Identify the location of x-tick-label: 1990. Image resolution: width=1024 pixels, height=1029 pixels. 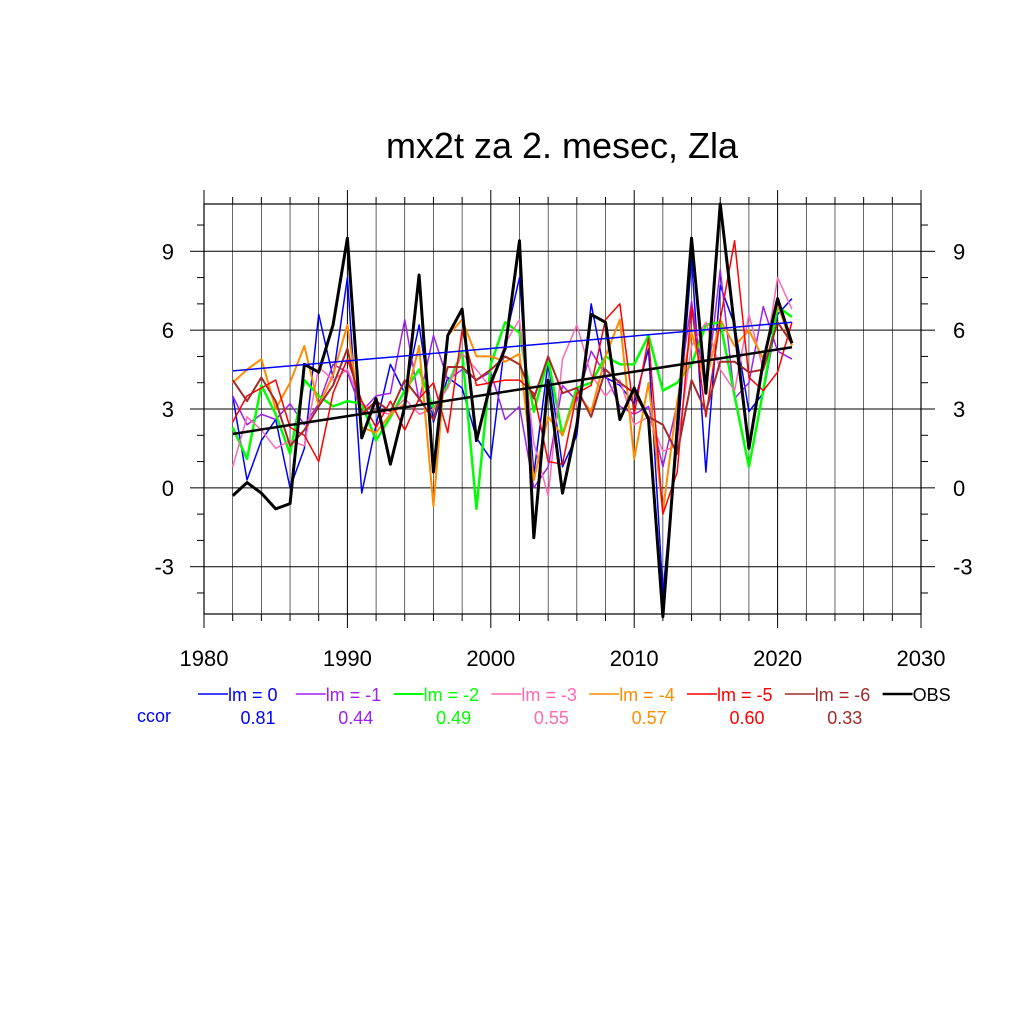
(347, 658).